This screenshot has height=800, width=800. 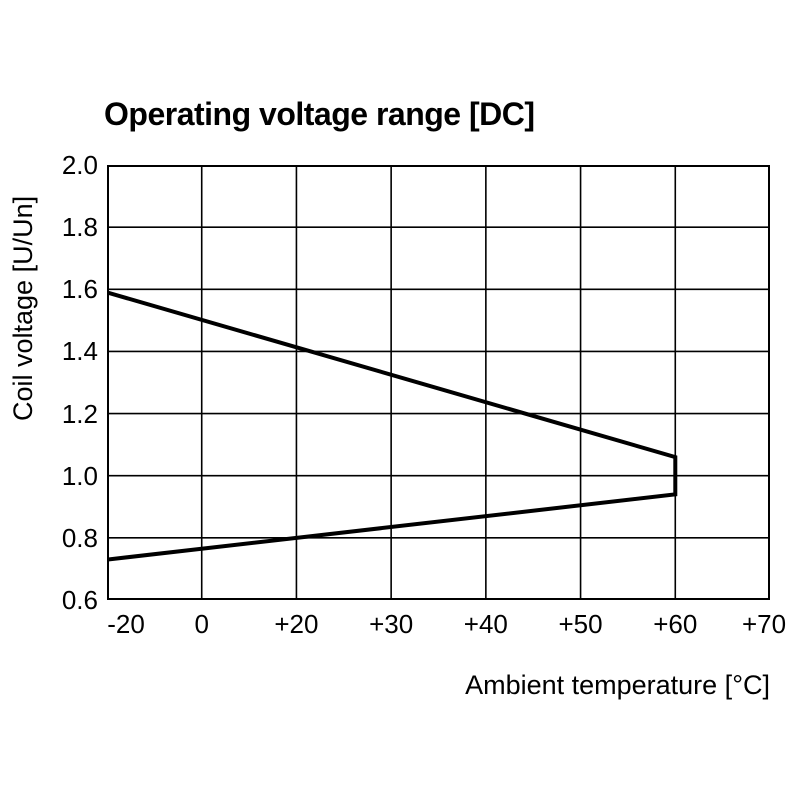 I want to click on x-tick-label: +70, so click(x=764, y=624).